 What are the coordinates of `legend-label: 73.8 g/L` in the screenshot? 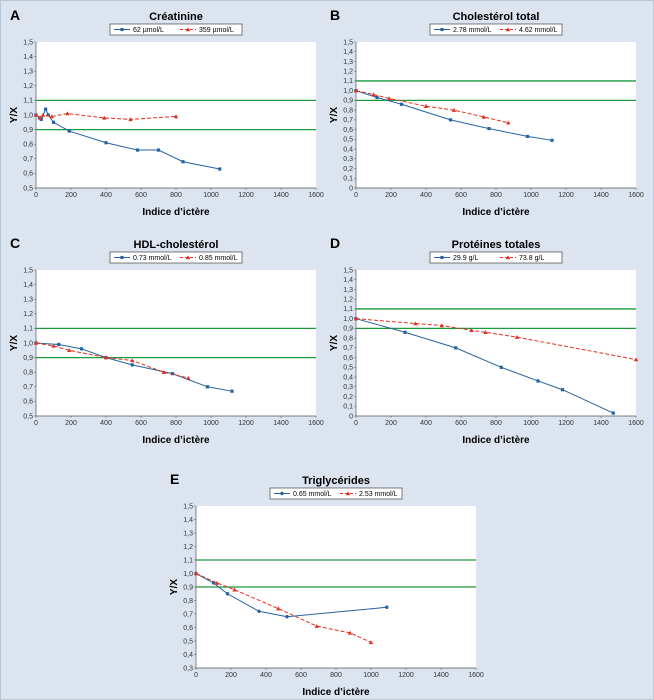 It's located at (531, 258).